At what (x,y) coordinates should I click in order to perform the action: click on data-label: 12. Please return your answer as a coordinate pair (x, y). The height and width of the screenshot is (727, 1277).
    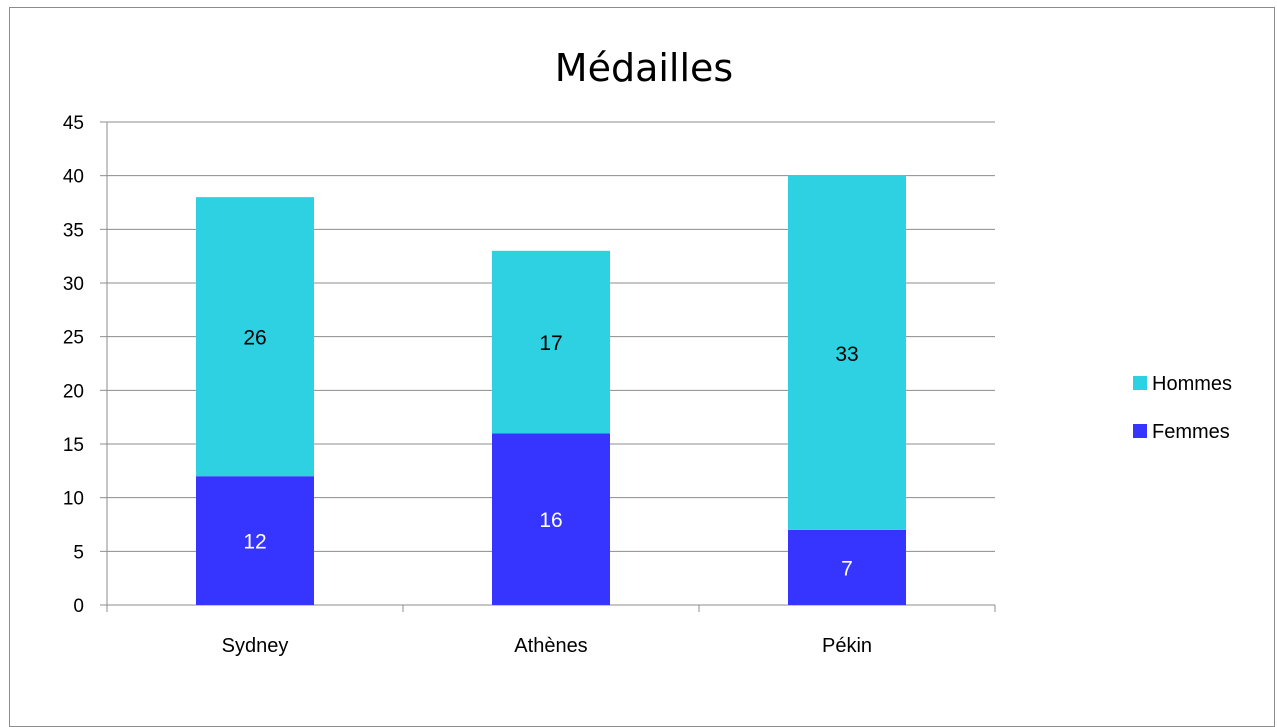
    Looking at the image, I should click on (254, 542).